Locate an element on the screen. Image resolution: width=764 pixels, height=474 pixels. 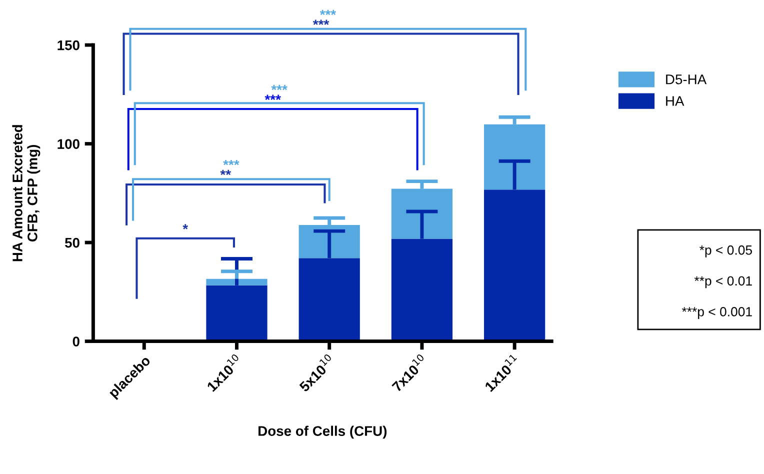
y-tick-label: 50 is located at coordinates (72, 243).